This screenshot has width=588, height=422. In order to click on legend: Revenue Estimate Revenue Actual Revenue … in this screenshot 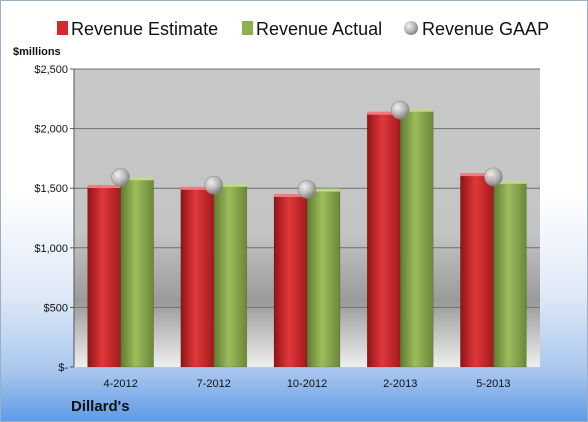, I will do `click(303, 29)`.